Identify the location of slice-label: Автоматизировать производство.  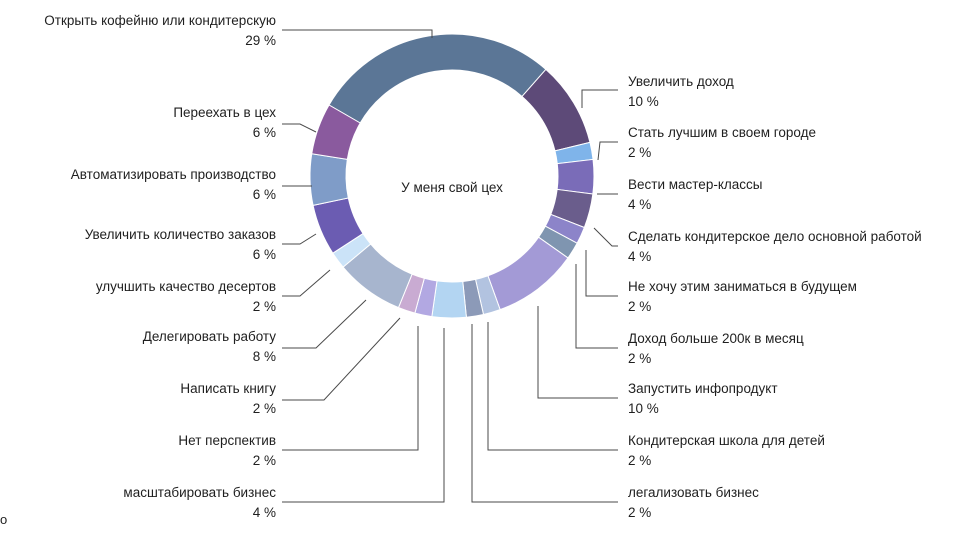
(173, 174).